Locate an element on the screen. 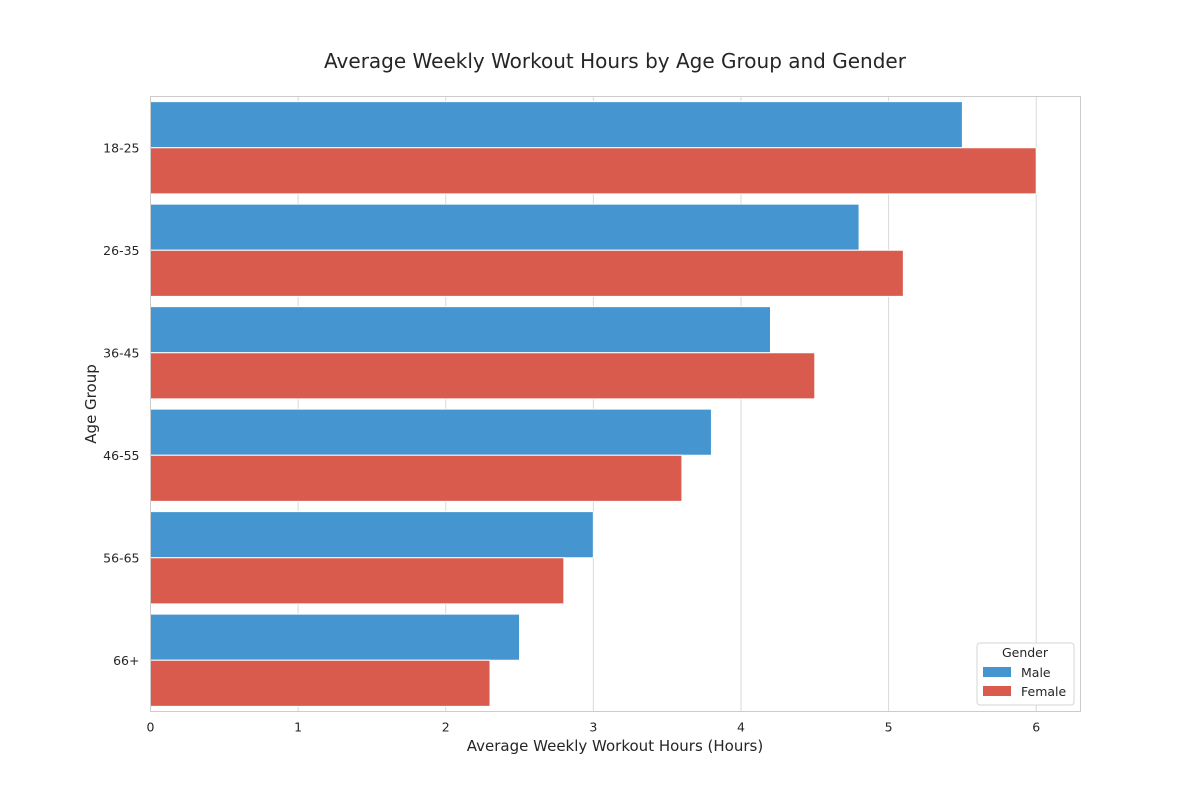  y-tick-labels: 18-25 26-35 36-45 46-55 56-65 66+ is located at coordinates (121, 404).